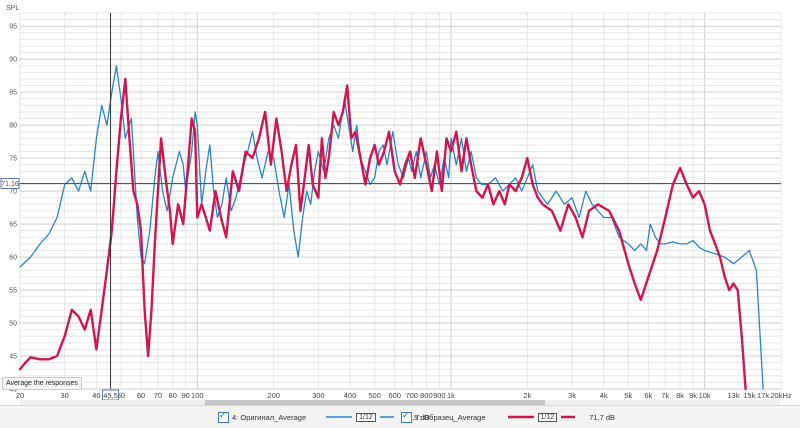 Image resolution: width=800 pixels, height=428 pixels. Describe the element at coordinates (439, 395) in the screenshot. I see `x-tick-label: 900` at that location.